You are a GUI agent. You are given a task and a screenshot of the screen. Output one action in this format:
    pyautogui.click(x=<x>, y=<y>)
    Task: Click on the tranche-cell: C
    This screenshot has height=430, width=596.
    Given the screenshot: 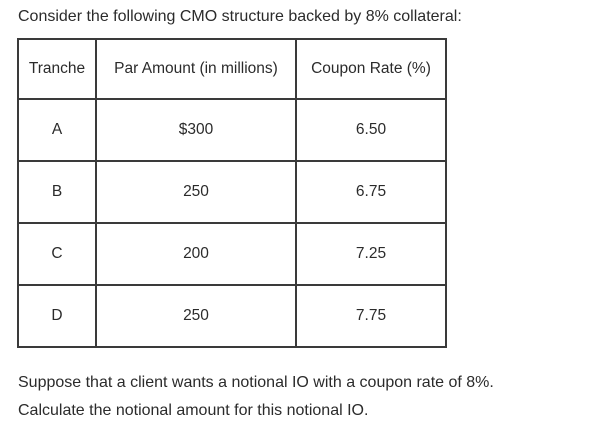 What is the action you would take?
    pyautogui.click(x=57, y=254)
    